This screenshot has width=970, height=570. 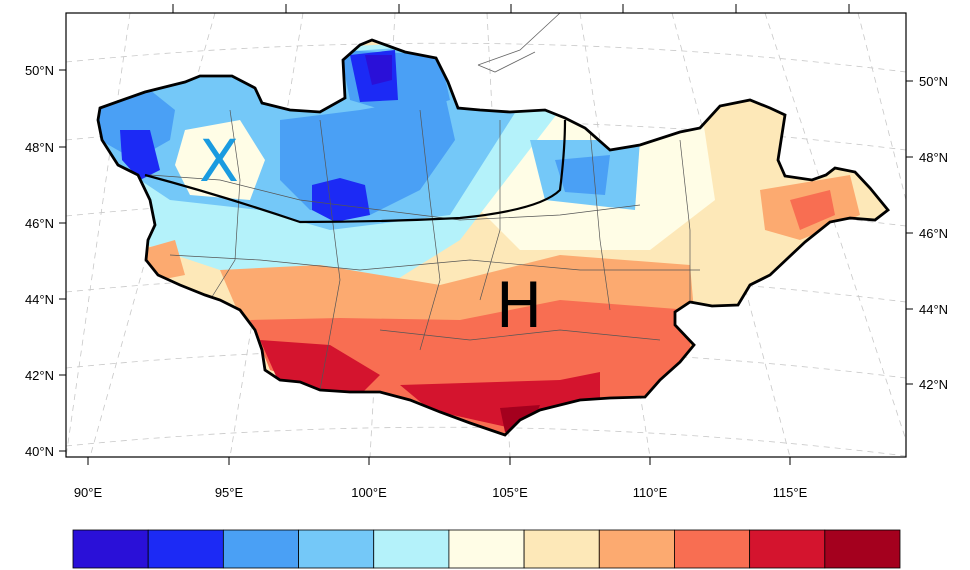 I want to click on lat-label-left: 48°N, so click(x=39, y=147).